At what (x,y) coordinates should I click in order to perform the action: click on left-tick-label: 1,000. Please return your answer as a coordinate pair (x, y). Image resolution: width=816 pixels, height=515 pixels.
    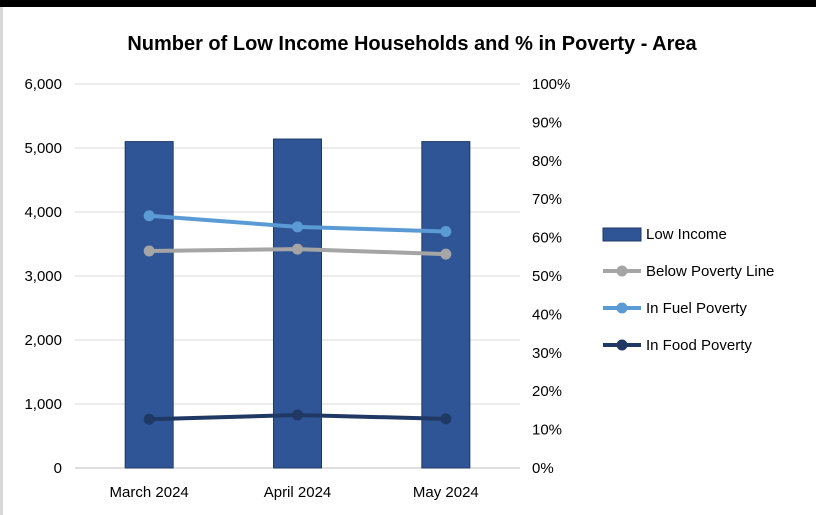
    Looking at the image, I should click on (43, 404).